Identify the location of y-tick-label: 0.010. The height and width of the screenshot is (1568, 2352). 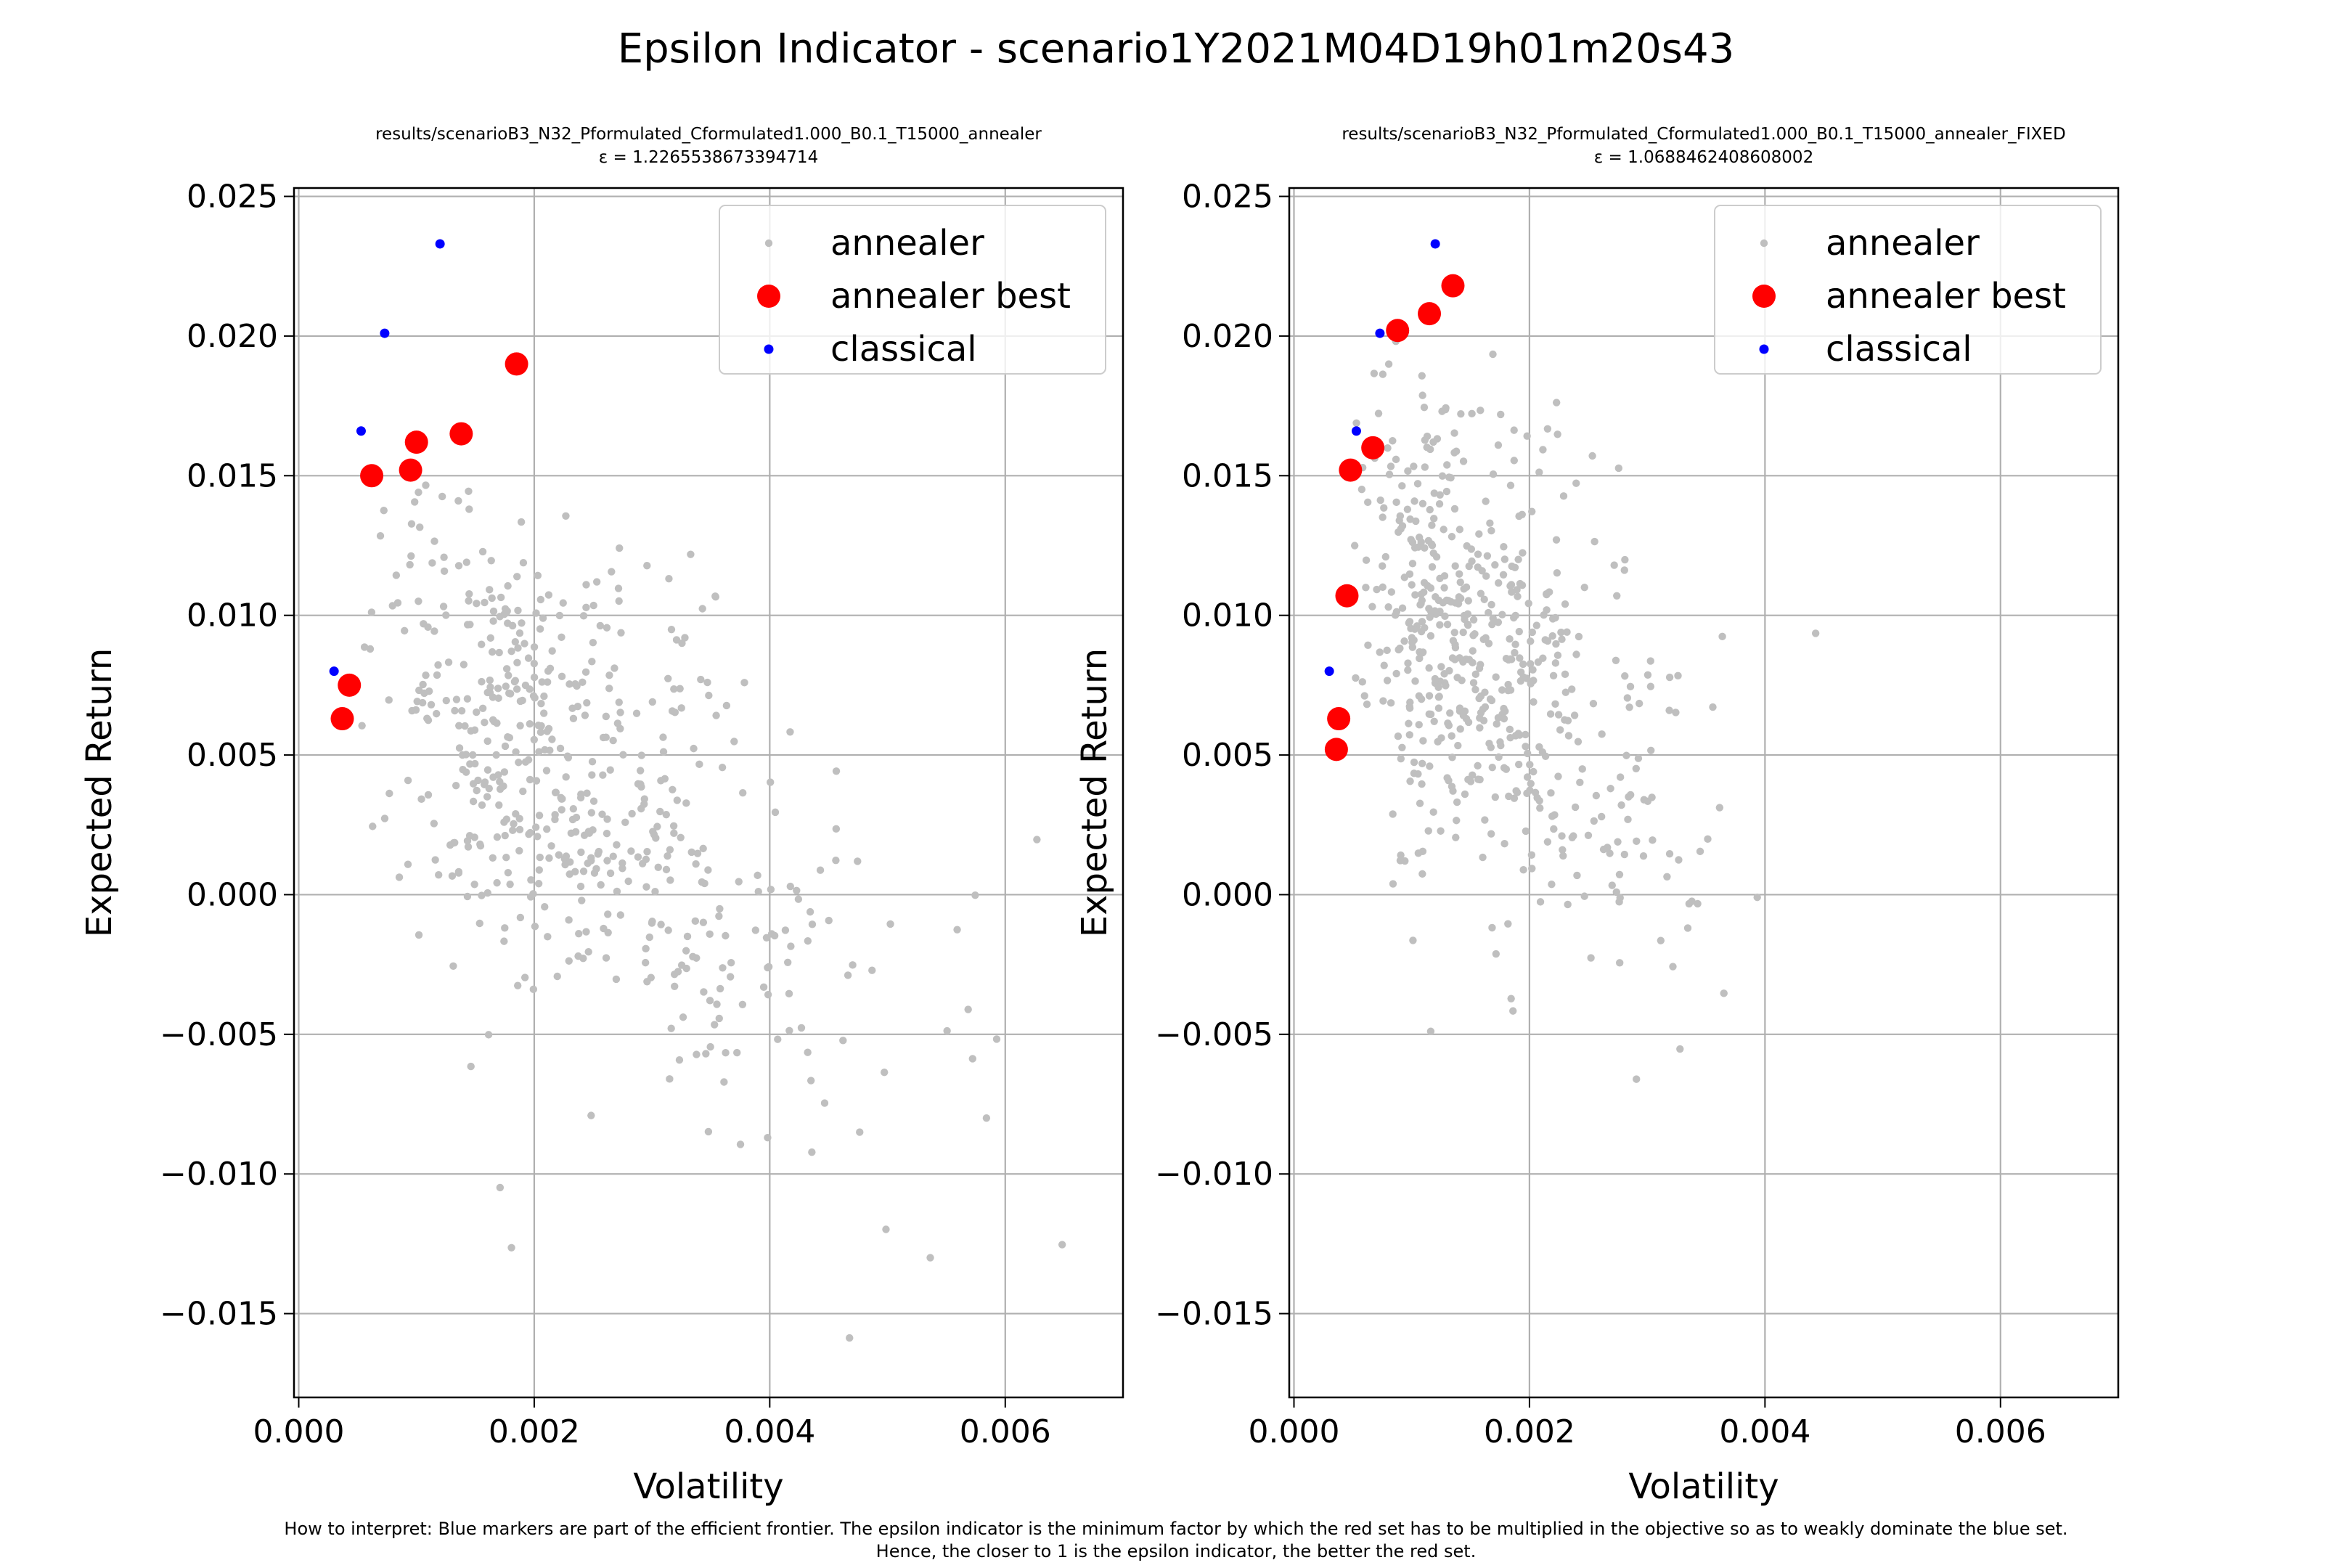
(1228, 616).